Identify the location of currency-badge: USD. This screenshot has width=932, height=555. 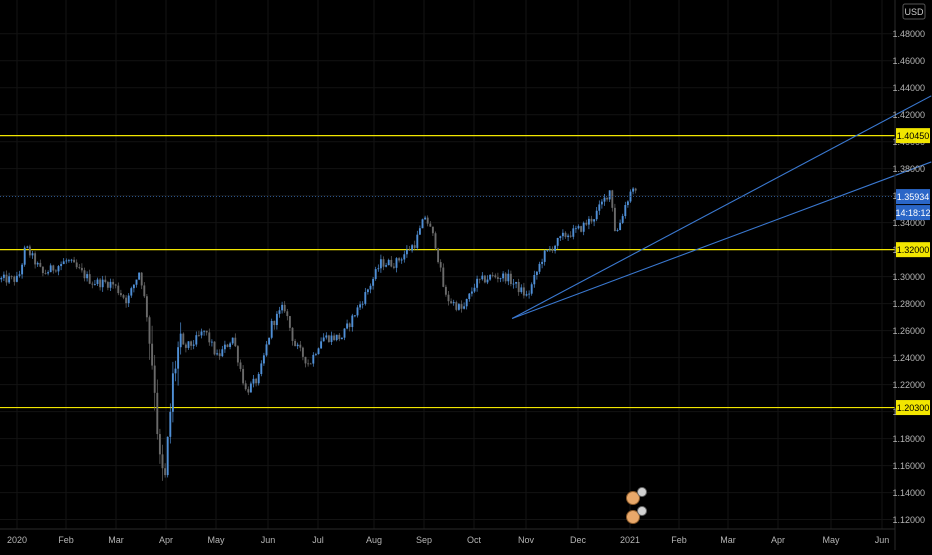
(914, 11).